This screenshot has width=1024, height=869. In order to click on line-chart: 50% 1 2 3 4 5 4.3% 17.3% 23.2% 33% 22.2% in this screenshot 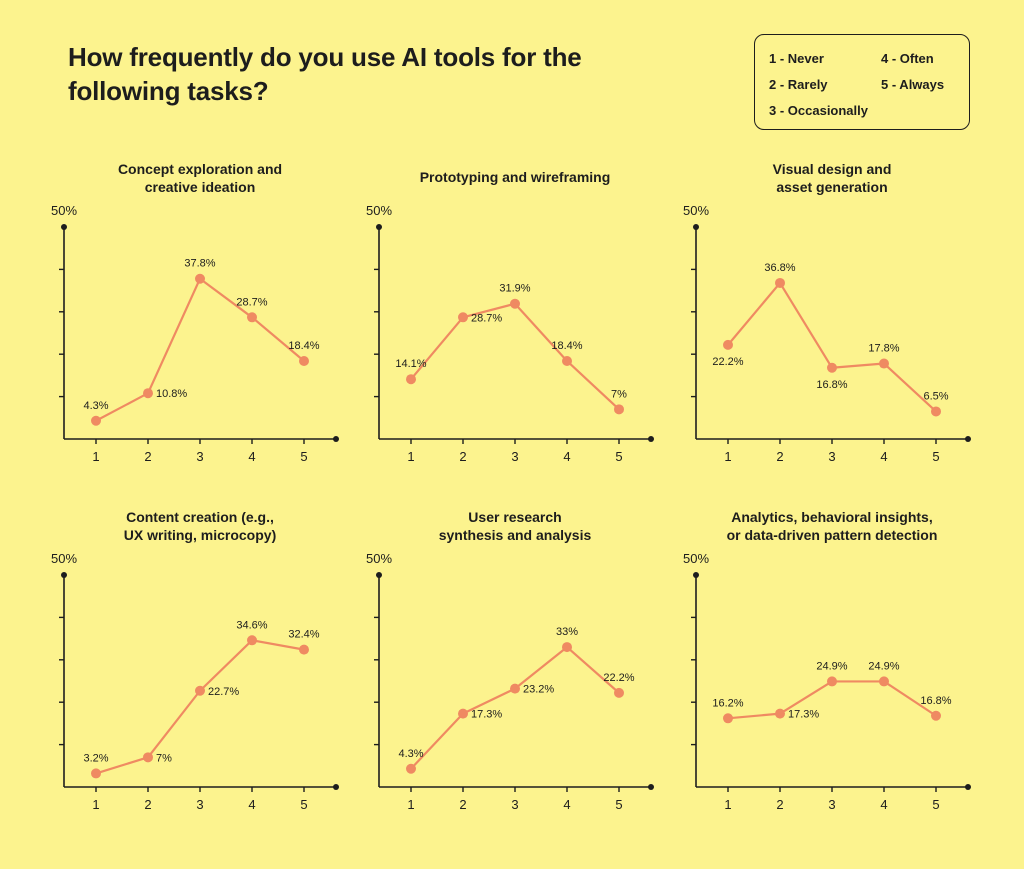, I will do `click(510, 681)`.